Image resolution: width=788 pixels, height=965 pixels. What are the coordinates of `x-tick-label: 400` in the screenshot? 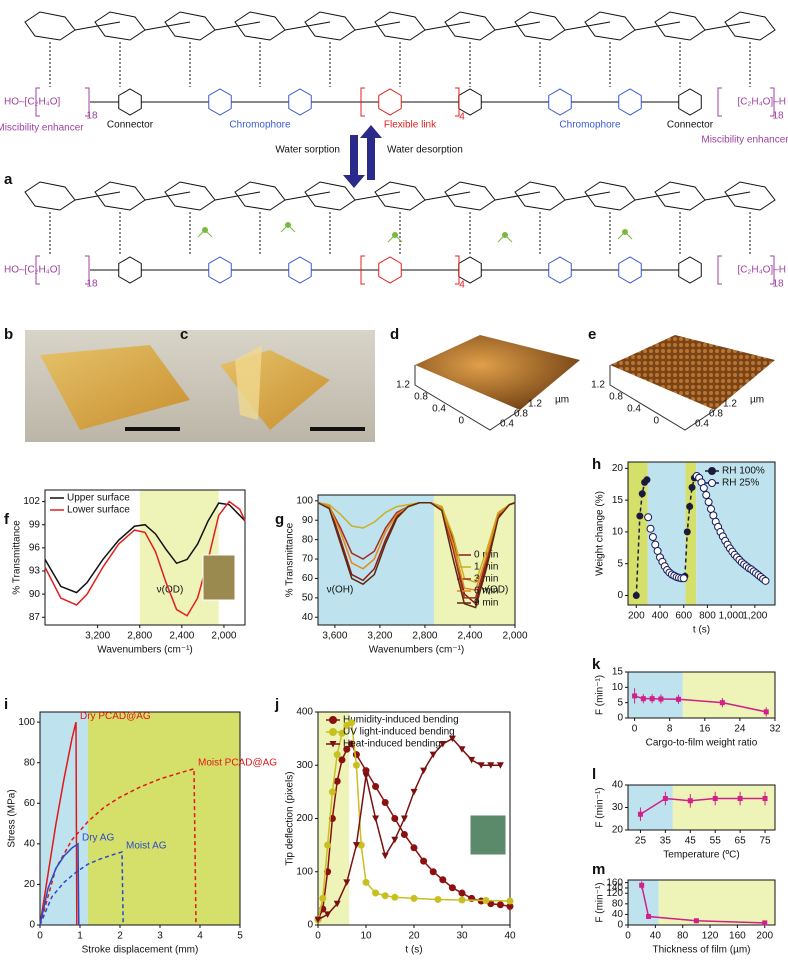 It's located at (660, 616).